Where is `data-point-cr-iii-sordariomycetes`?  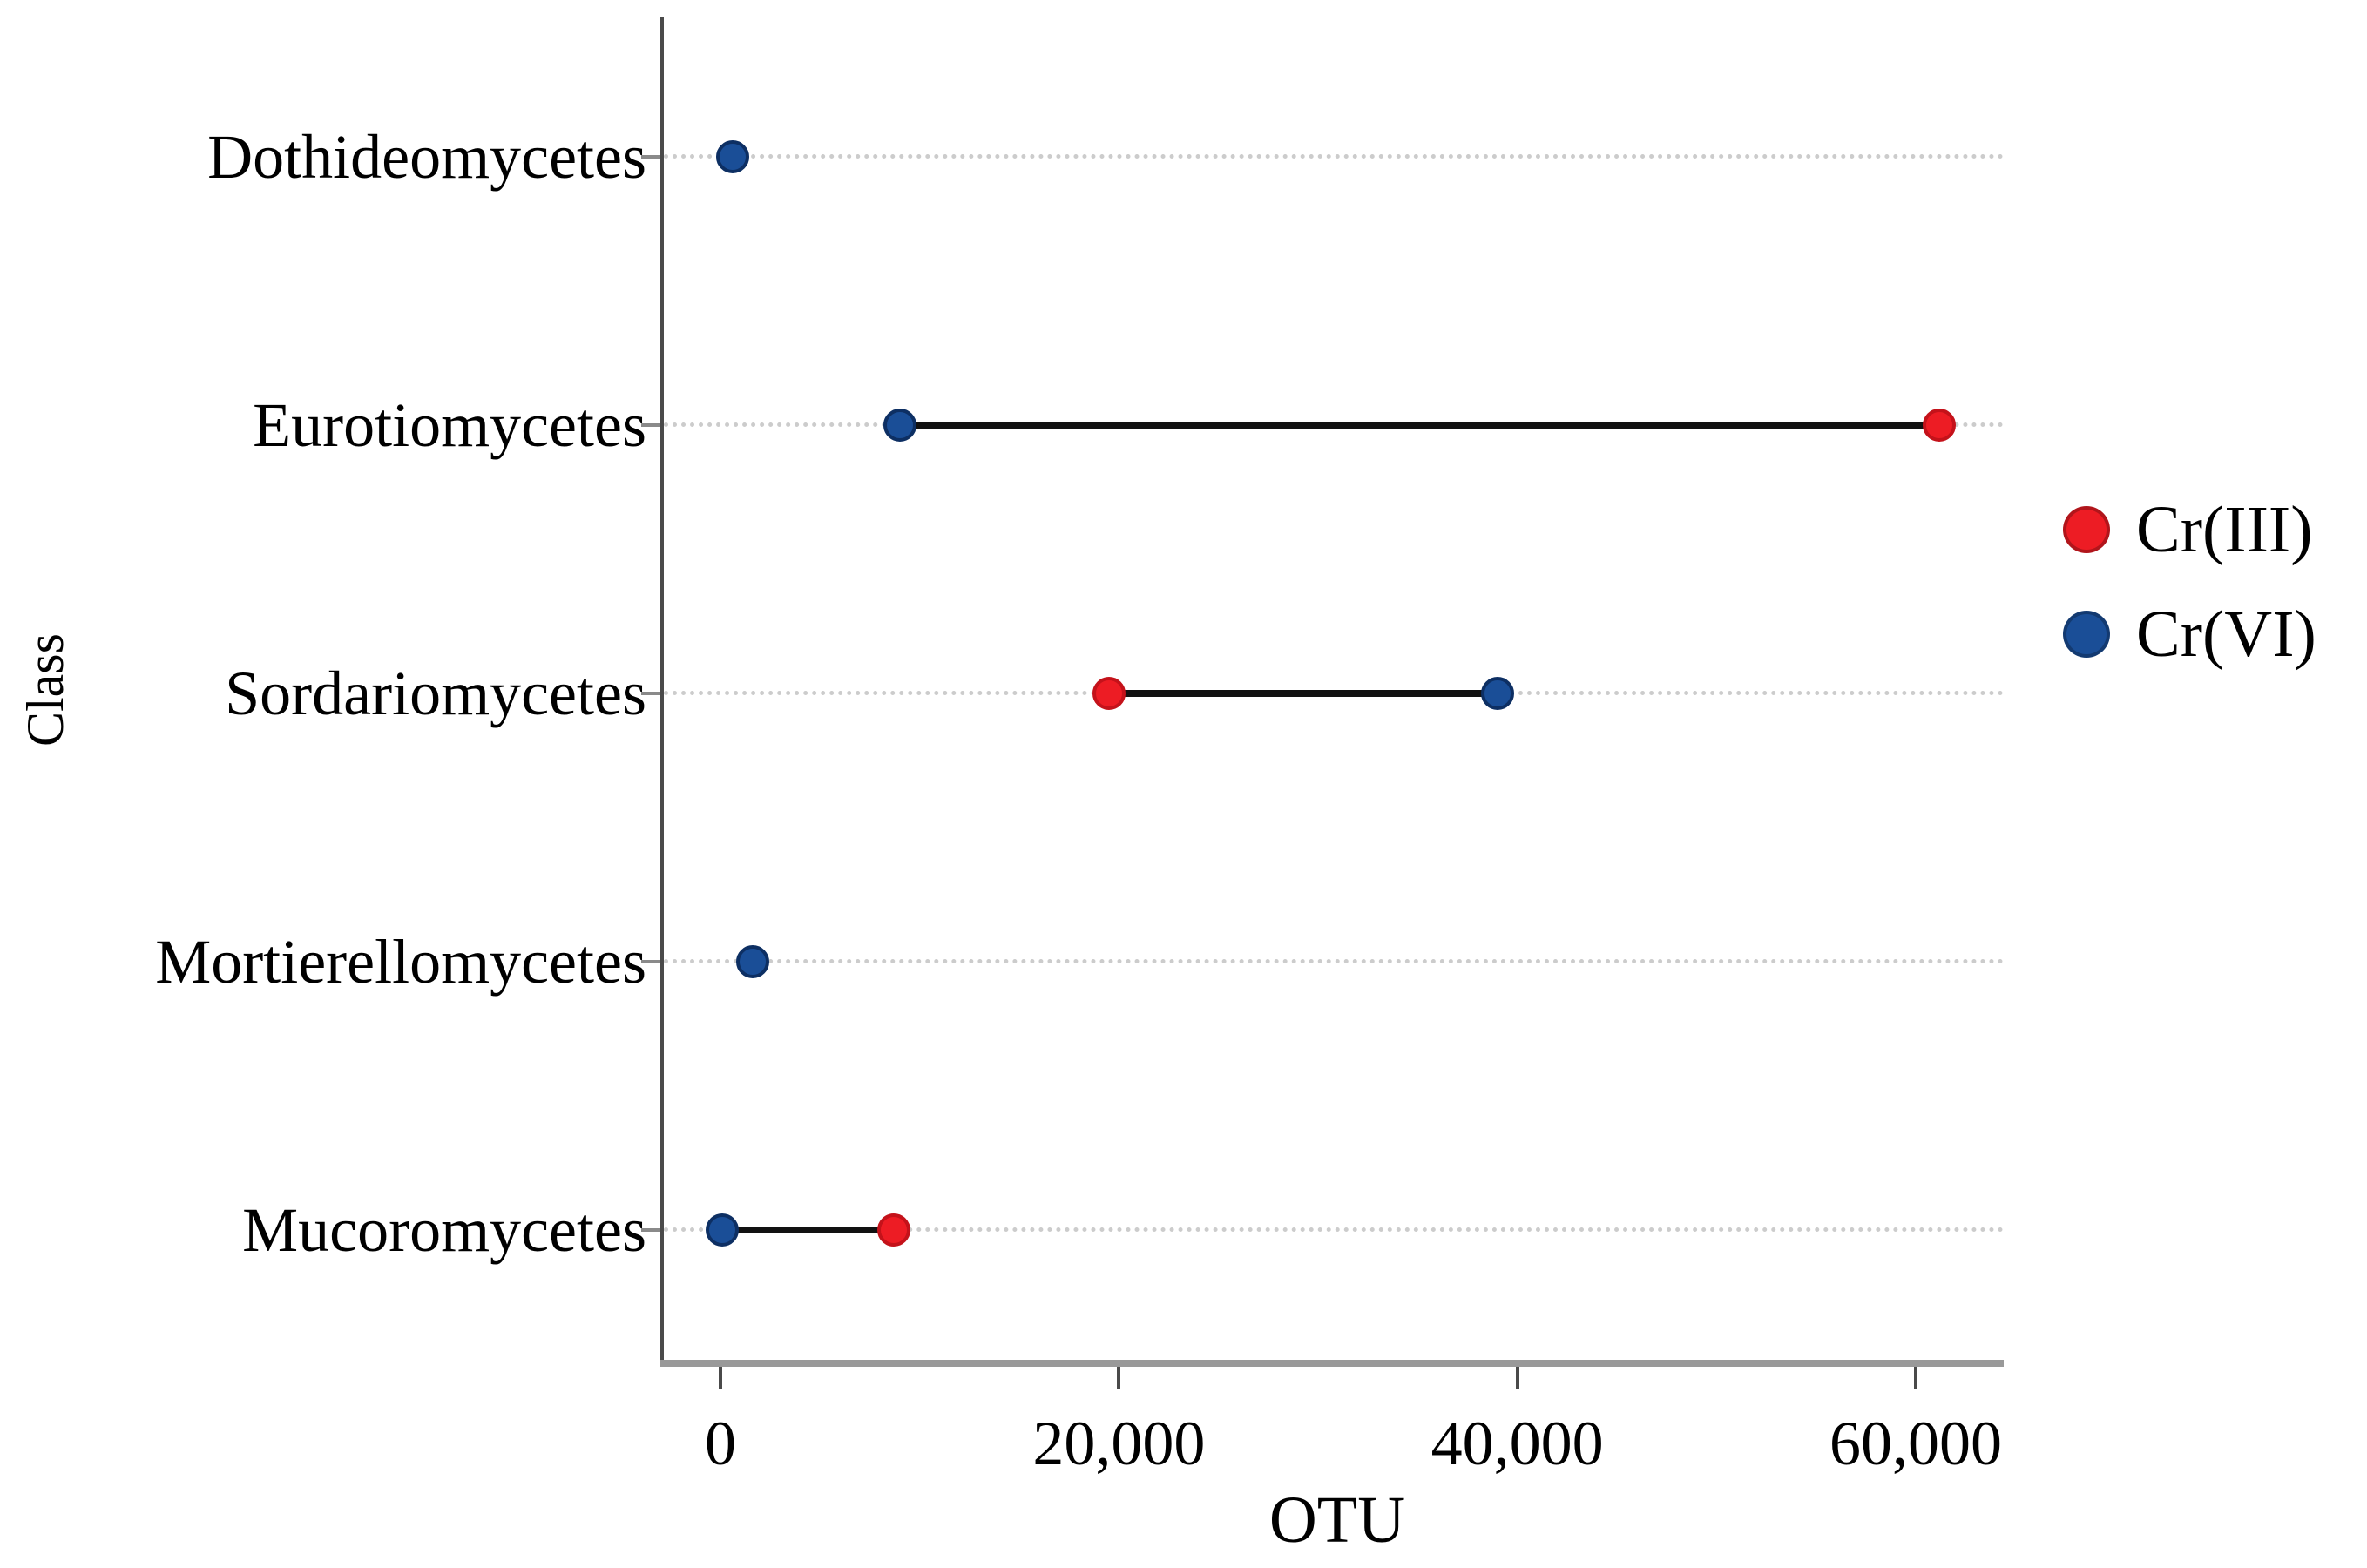
data-point-cr-iii-sordariomycetes is located at coordinates (1109, 693).